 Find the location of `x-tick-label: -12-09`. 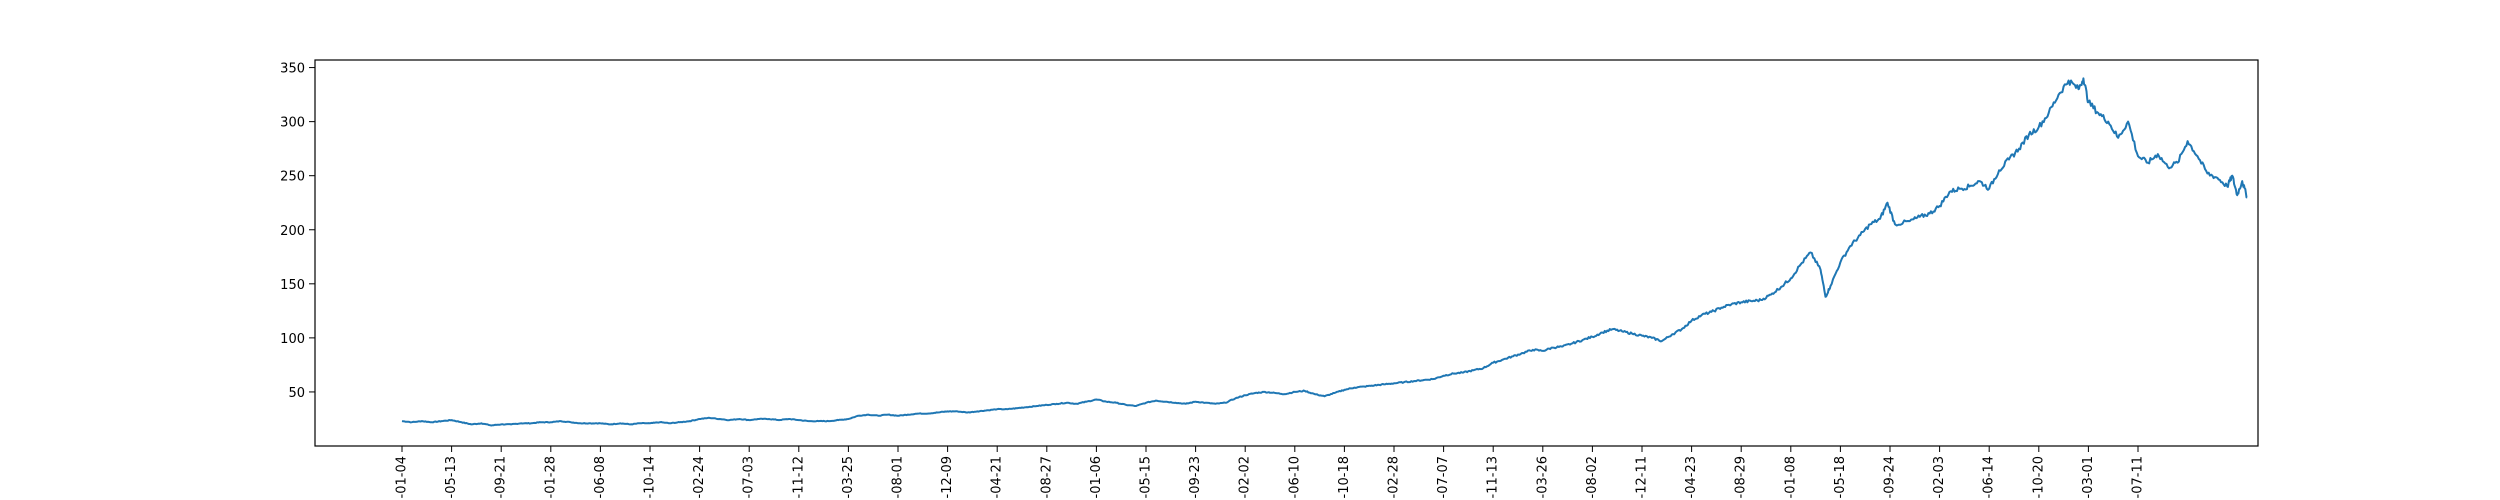

x-tick-label: -12-09 is located at coordinates (947, 477).